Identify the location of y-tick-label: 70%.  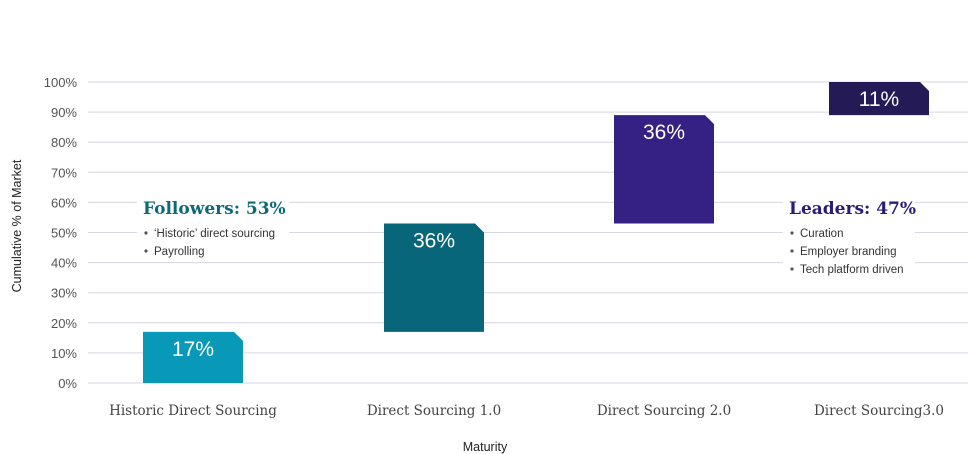
(64, 172).